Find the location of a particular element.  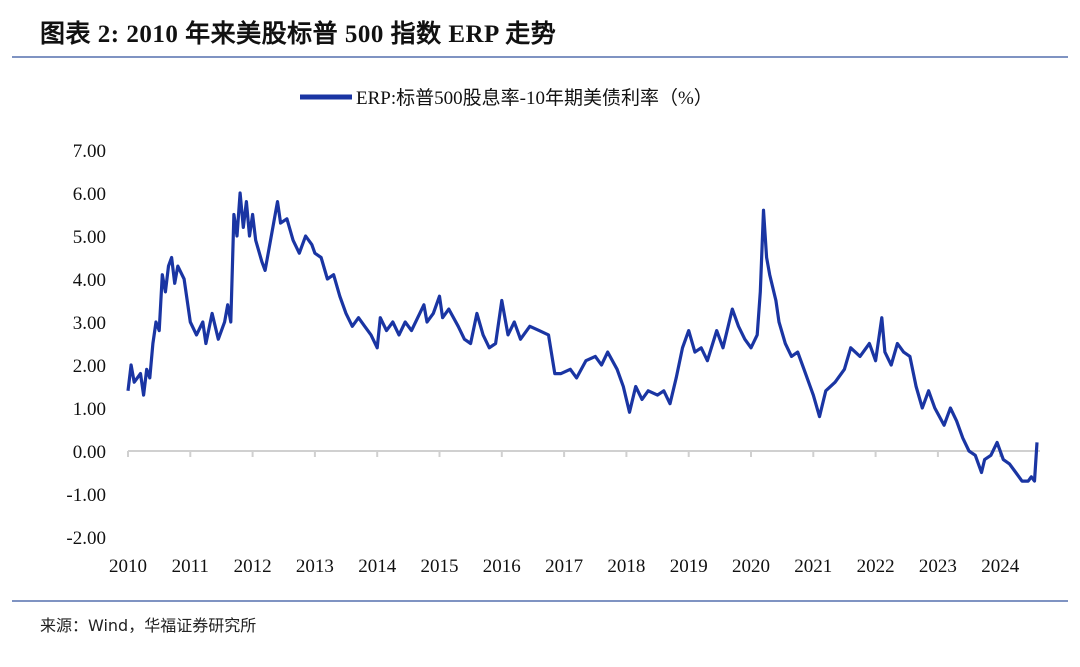

x-tick-label: 2016 is located at coordinates (502, 566).